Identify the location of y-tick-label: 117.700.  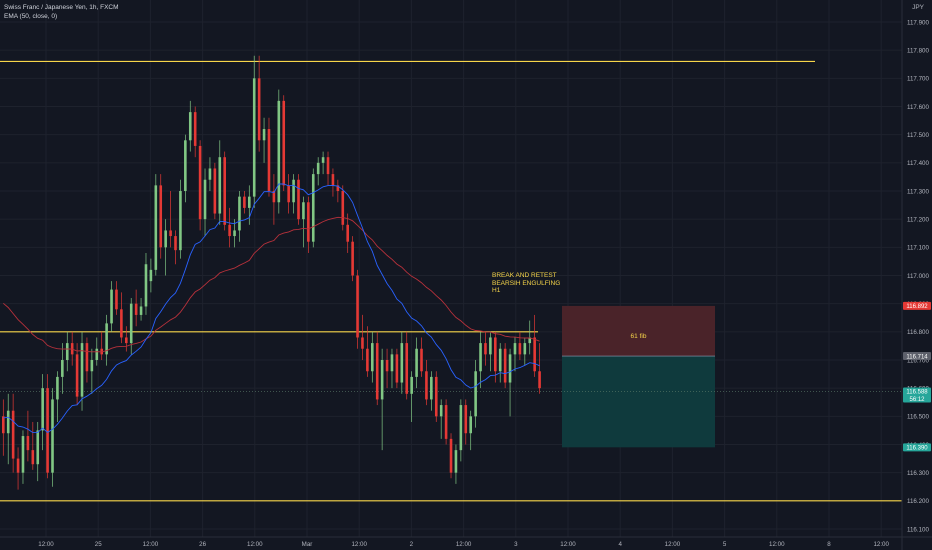
(918, 79).